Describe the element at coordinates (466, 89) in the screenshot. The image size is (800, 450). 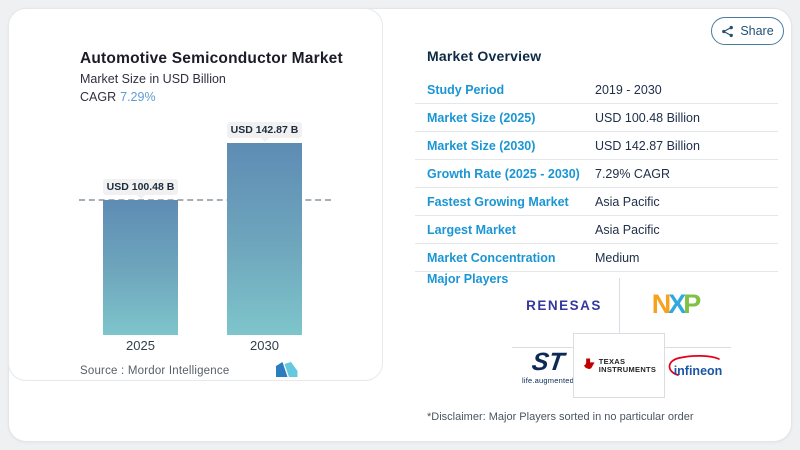
I see `row-label: Study Period` at that location.